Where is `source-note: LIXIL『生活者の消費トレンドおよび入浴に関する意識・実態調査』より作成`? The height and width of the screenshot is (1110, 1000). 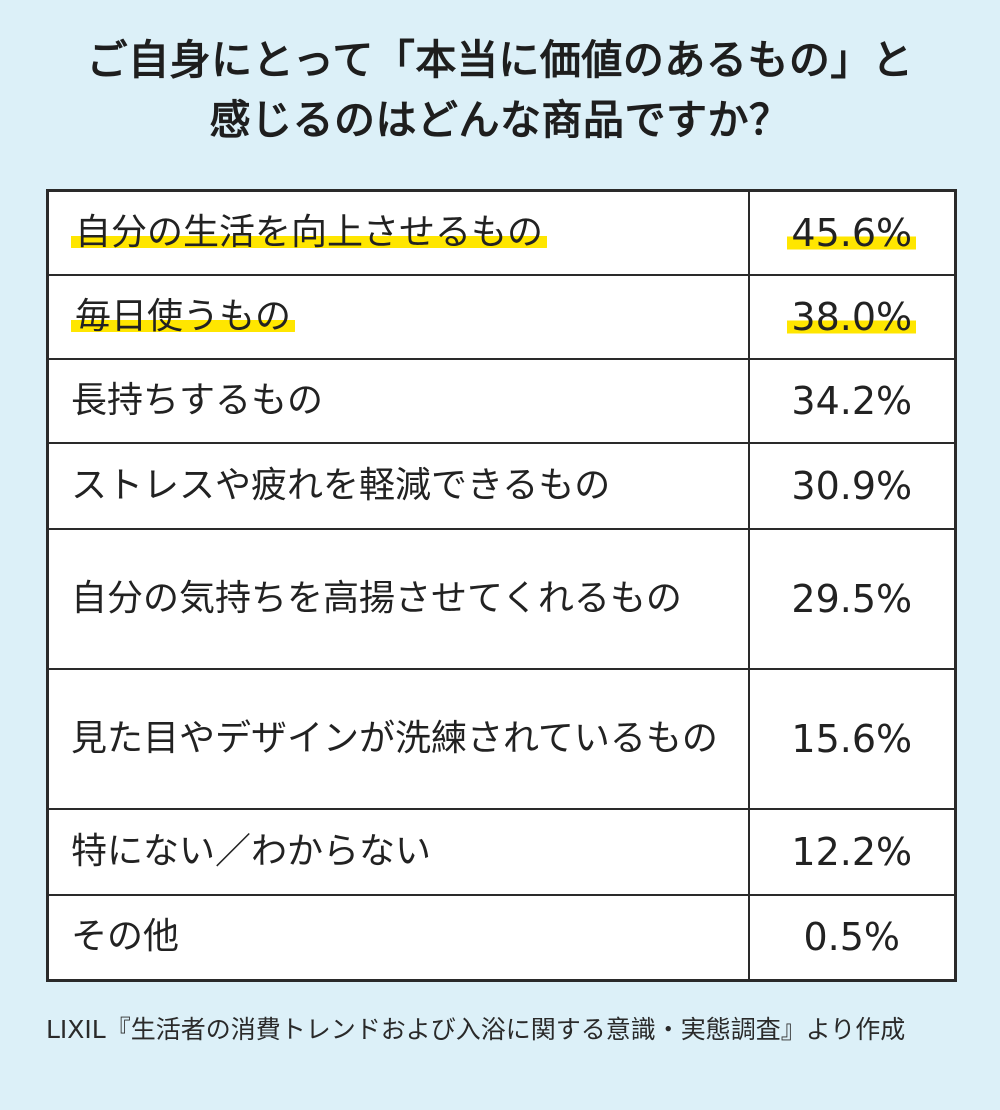
source-note: LIXIL『生活者の消費トレンドおよび入浴に関する意識・実態調査』より作成 is located at coordinates (476, 1029).